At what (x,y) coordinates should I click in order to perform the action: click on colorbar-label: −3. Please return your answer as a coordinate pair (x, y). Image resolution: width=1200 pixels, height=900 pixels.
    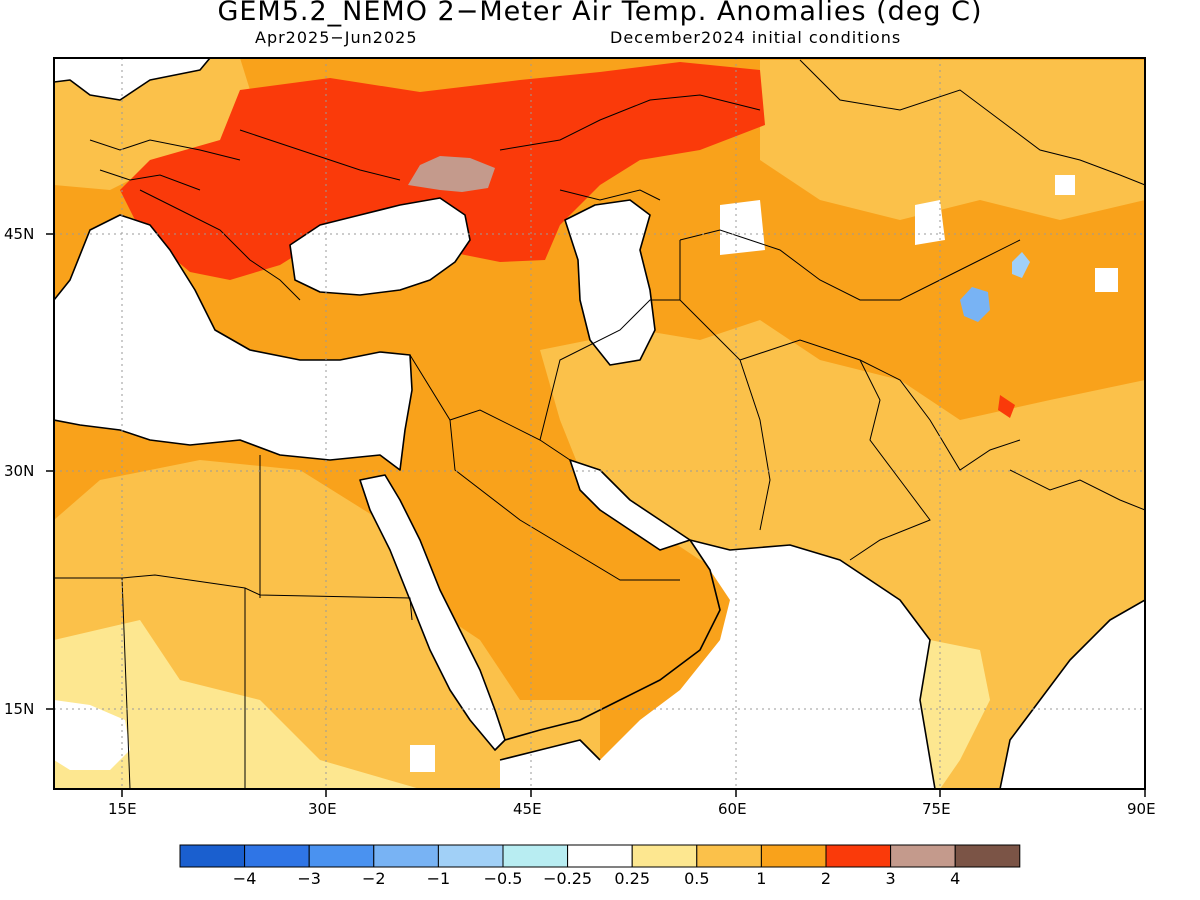
    Looking at the image, I should click on (309, 878).